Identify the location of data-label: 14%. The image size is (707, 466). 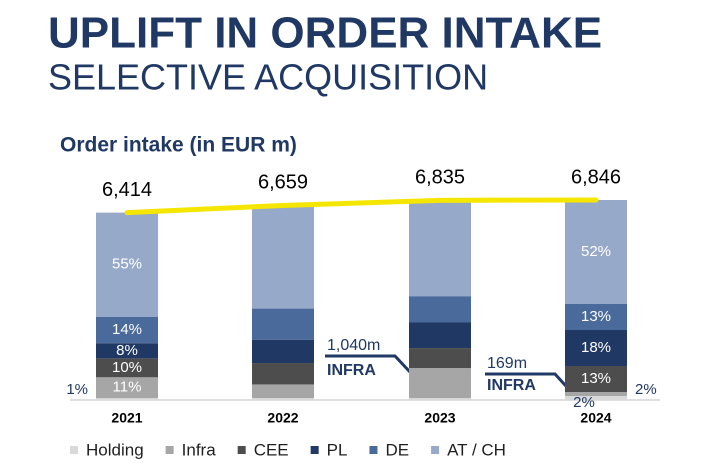
(127, 329).